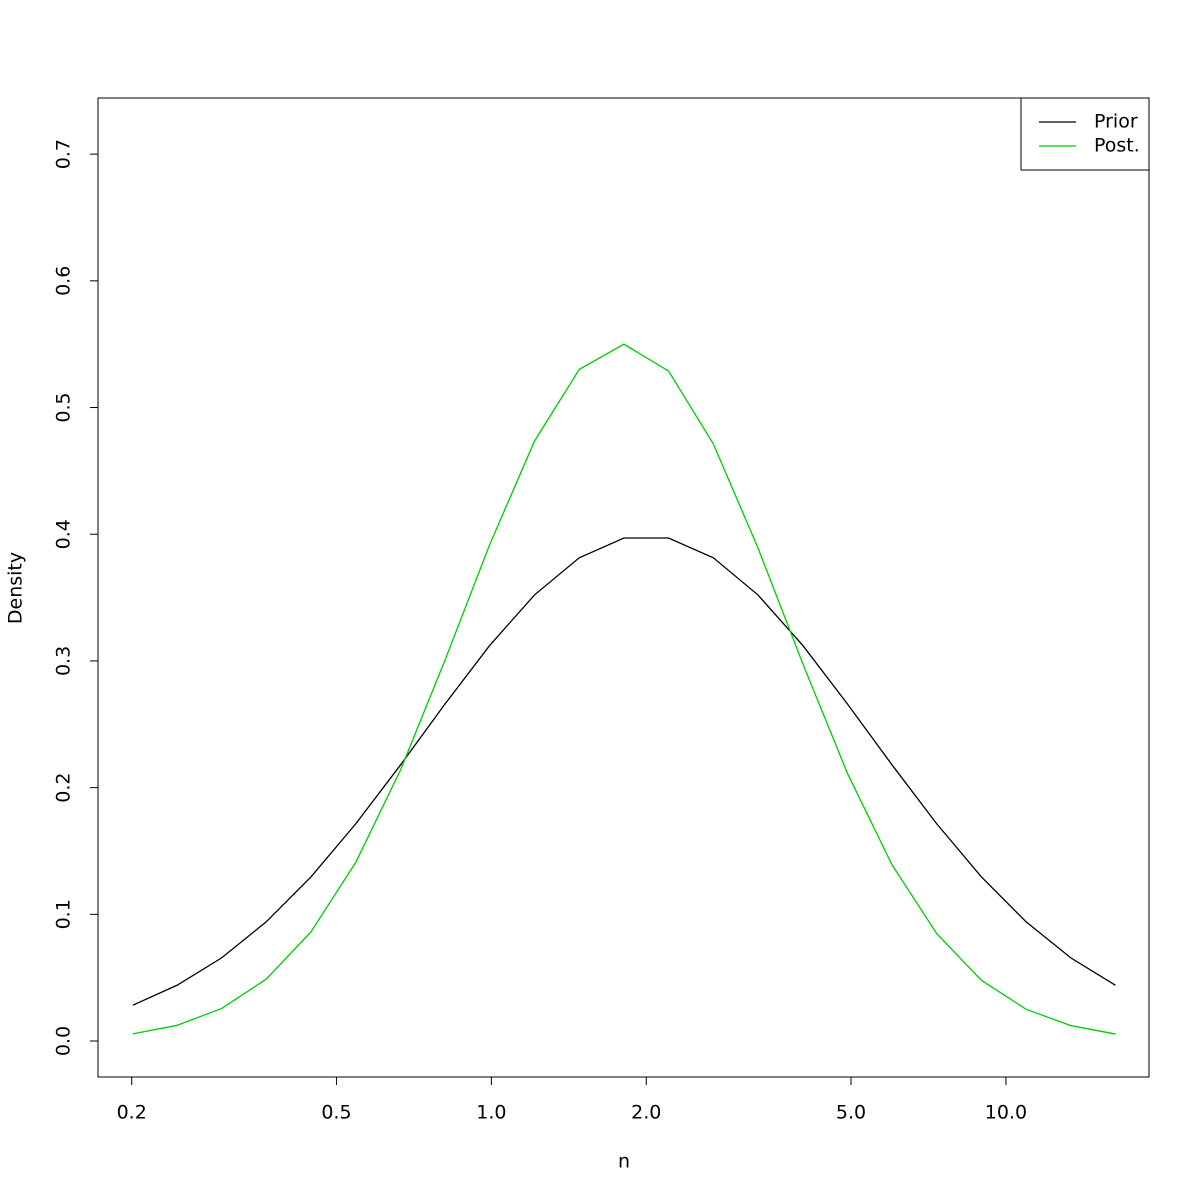 The image size is (1200, 1200). Describe the element at coordinates (1116, 122) in the screenshot. I see `legend-label: Prior` at that location.